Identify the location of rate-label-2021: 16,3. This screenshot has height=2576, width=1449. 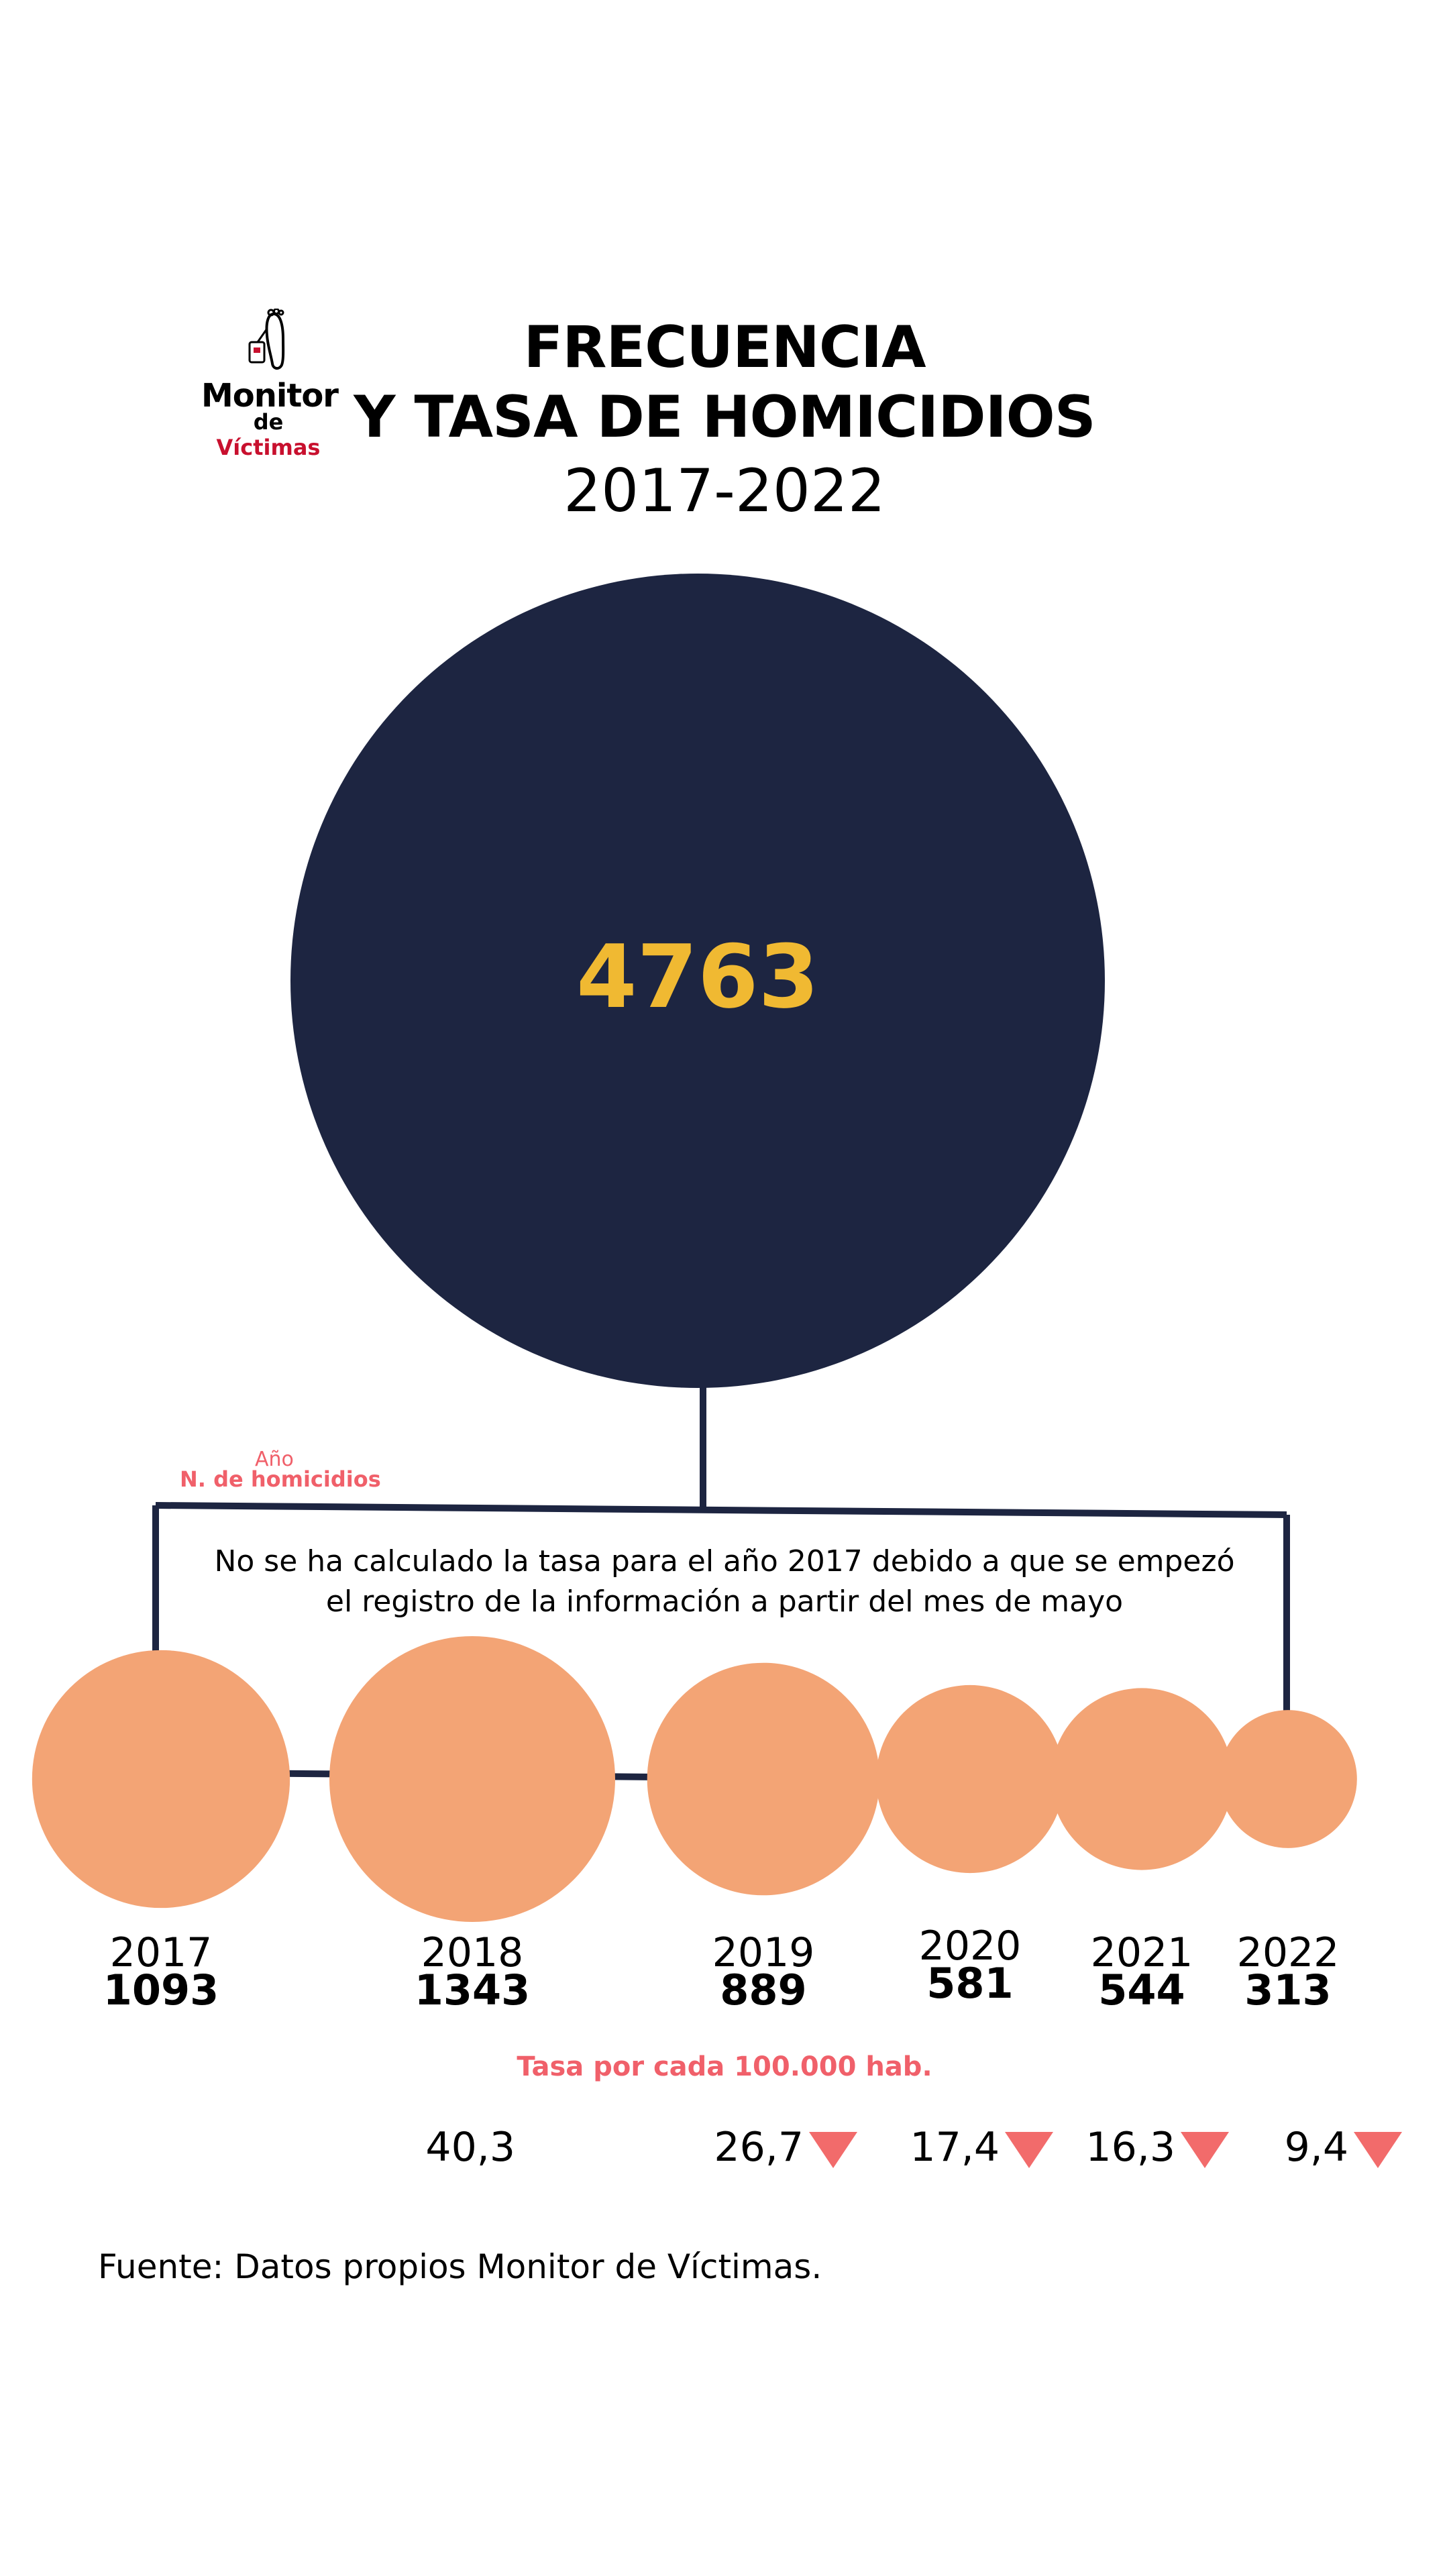
(1130, 2147).